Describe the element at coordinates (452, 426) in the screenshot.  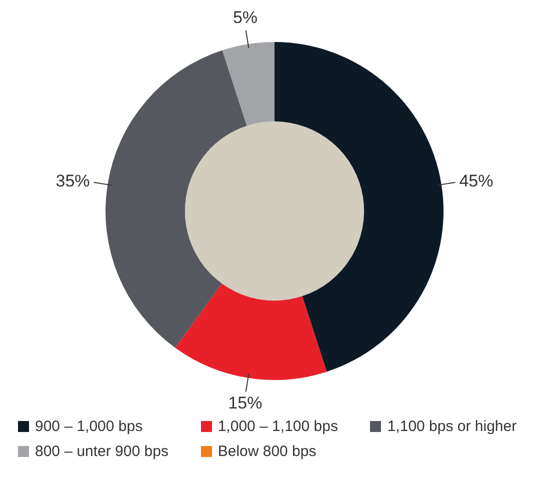
I see `legend-label: 1,100 bps or higher` at that location.